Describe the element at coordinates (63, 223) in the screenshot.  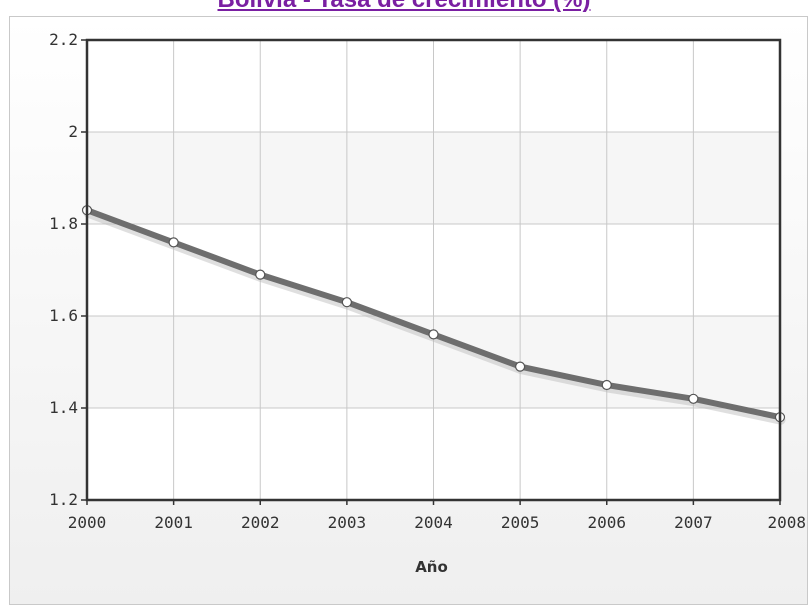
I see `y-tick-label: 1.8` at that location.